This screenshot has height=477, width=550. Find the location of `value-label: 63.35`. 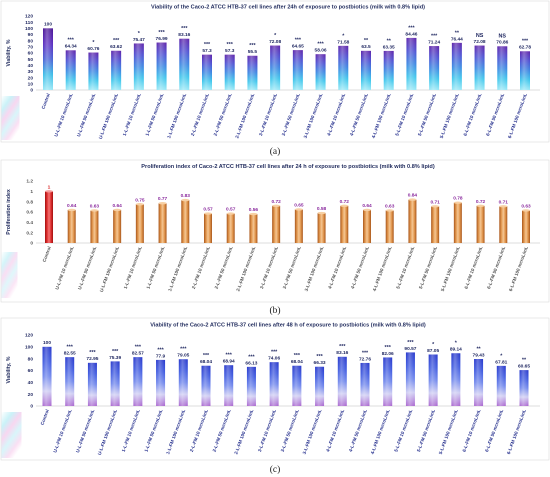

value-label: 63.35 is located at coordinates (389, 47).